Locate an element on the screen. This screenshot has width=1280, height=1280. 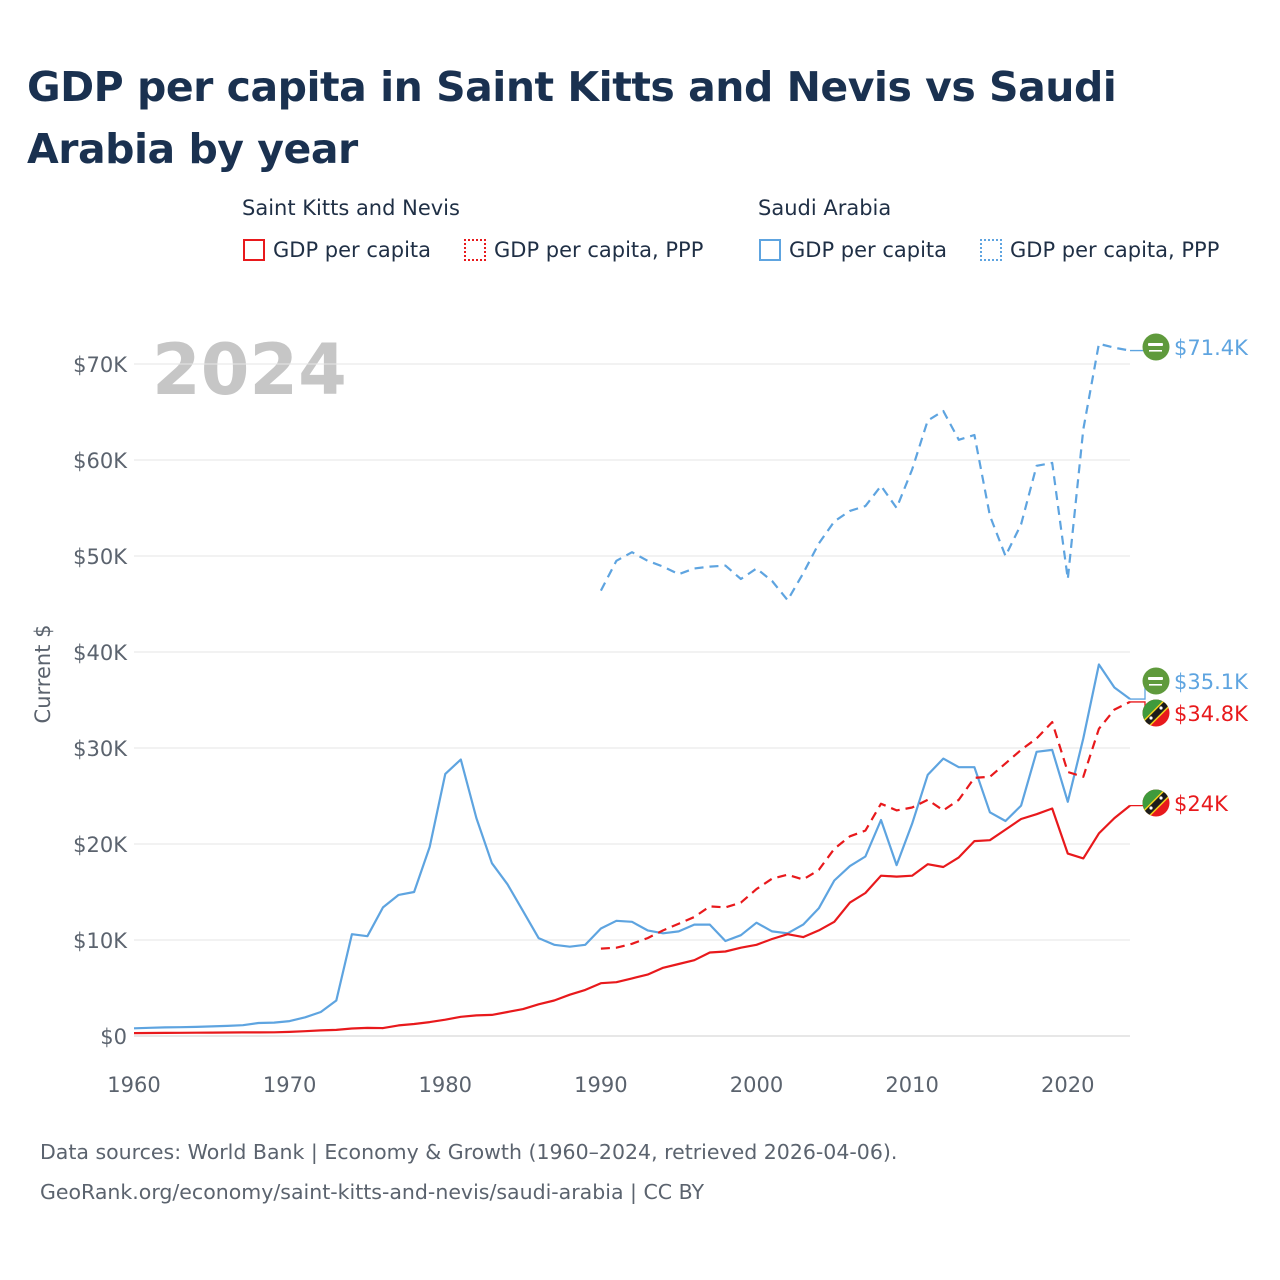
y-tick-label: $40K is located at coordinates (100, 653).